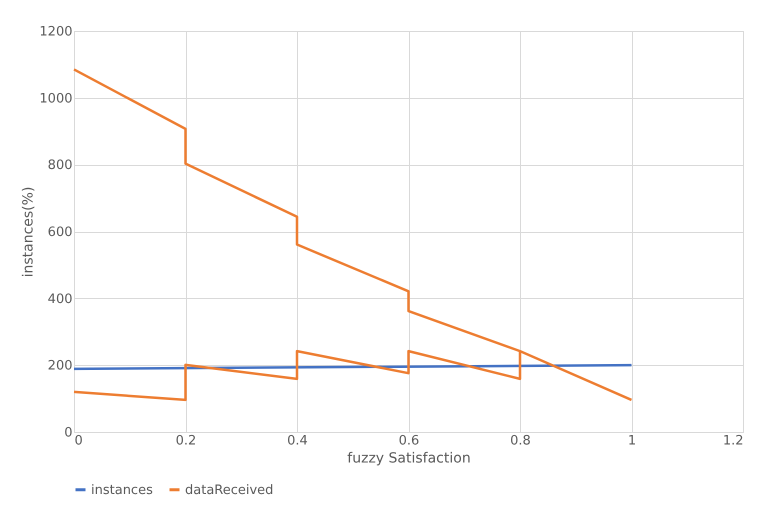  Describe the element at coordinates (186, 441) in the screenshot. I see `x-tick-label: 0.2` at that location.